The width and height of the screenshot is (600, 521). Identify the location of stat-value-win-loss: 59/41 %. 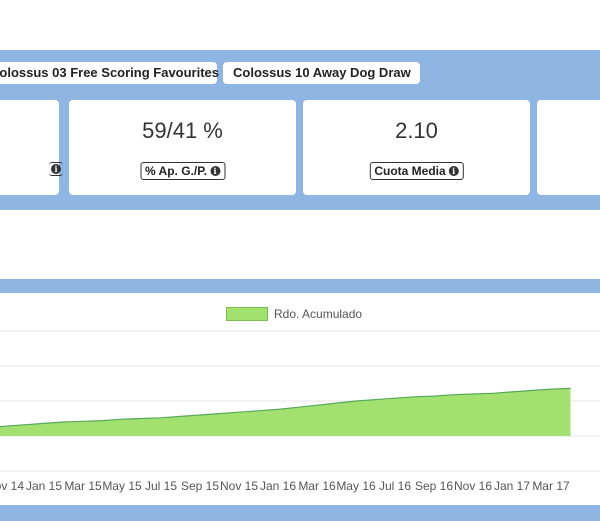
(182, 130).